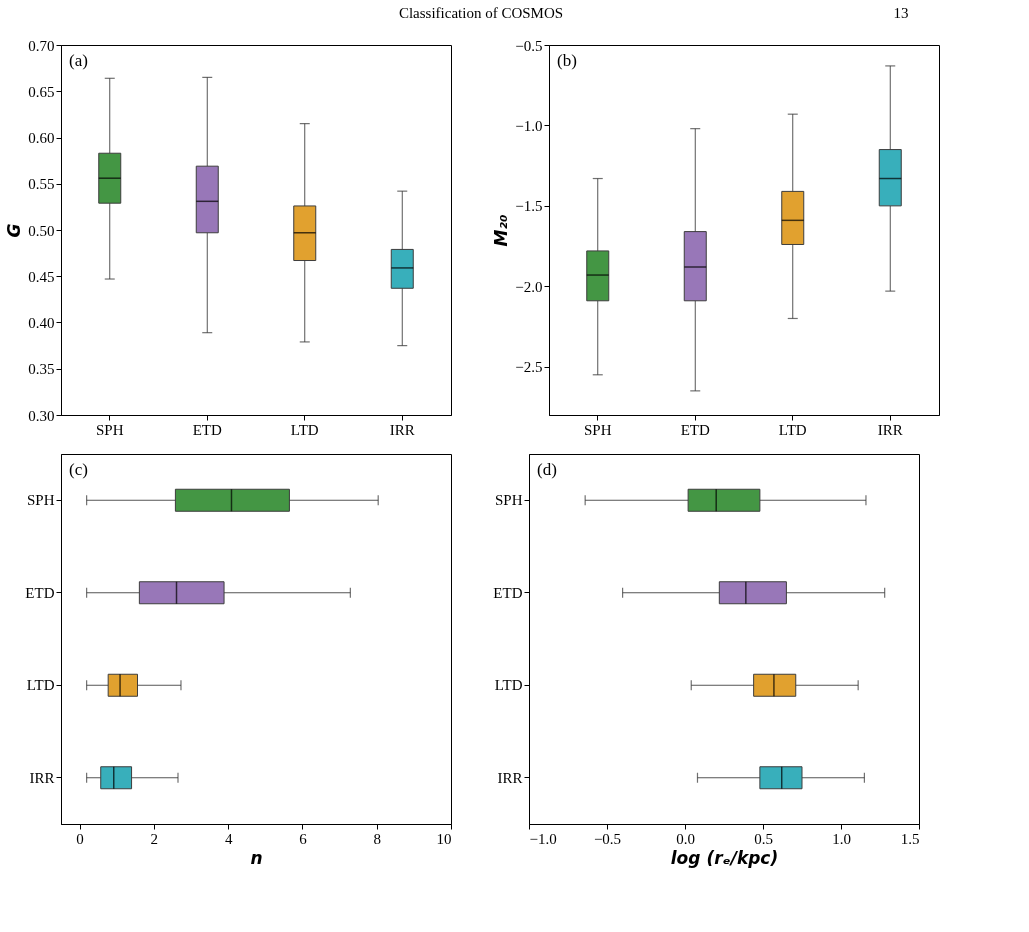 Image resolution: width=1029 pixels, height=932 pixels. Describe the element at coordinates (377, 838) in the screenshot. I see `x-tick-label: 8` at that location.